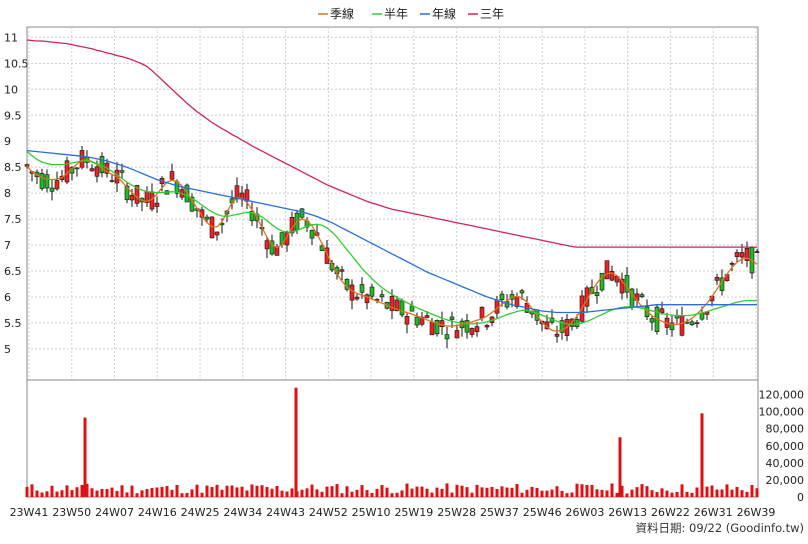 This screenshot has height=544, width=808. What do you see at coordinates (782, 446) in the screenshot?
I see `volume-axis-labels: 120,000 100,000 80,000 60,000 40,000 20,000 0` at bounding box center [782, 446].